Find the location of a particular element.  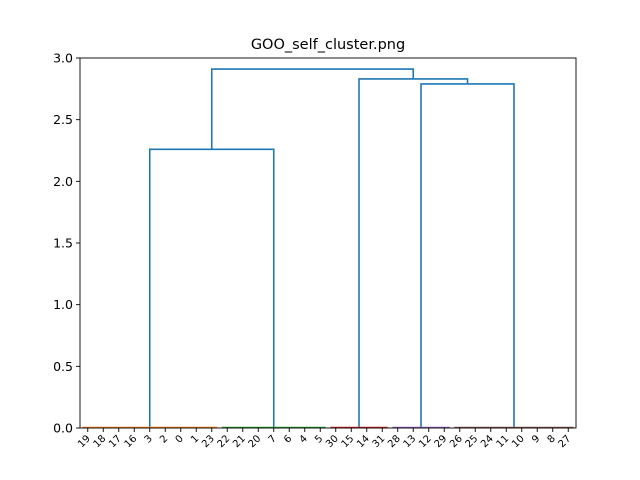

leaf-label: 11 is located at coordinates (503, 441).